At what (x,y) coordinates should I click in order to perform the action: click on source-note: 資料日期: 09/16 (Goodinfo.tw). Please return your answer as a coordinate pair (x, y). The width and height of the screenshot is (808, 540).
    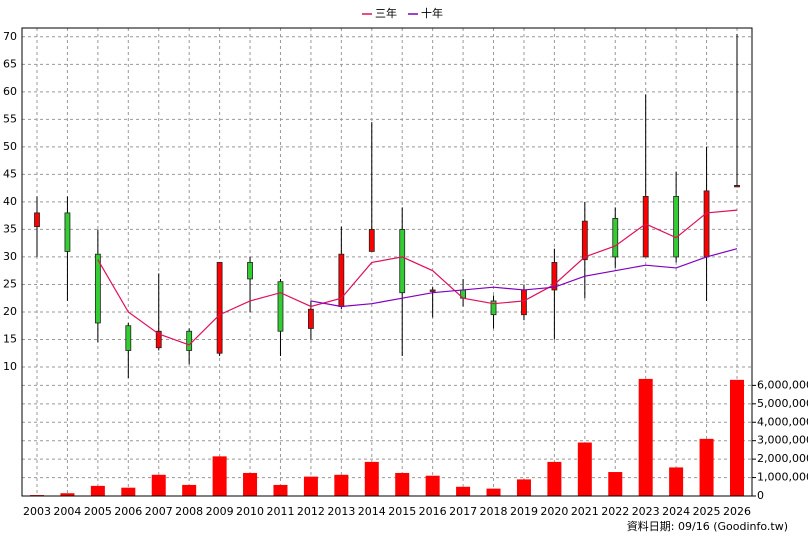
    Looking at the image, I should click on (707, 526).